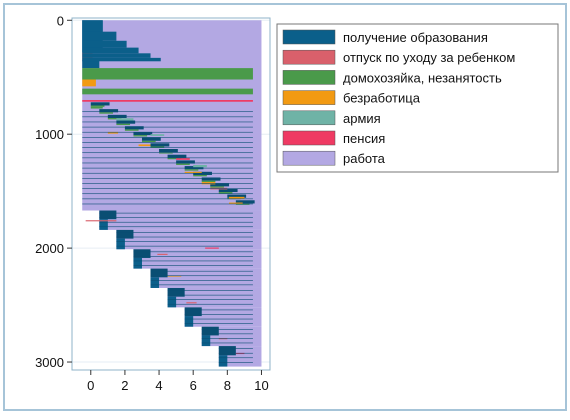 The image size is (570, 420). What do you see at coordinates (415, 37) in the screenshot?
I see `legend-label-edu: получение образования` at bounding box center [415, 37].